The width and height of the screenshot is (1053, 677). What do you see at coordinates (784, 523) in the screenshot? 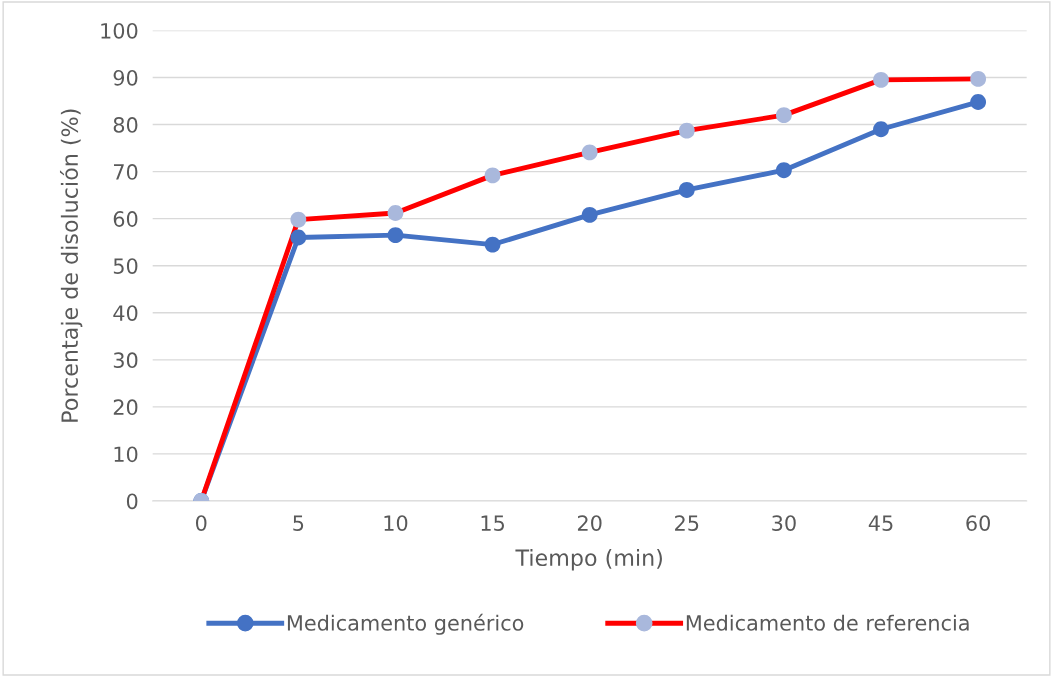
I see `x-tick-label: 30` at bounding box center [784, 523].